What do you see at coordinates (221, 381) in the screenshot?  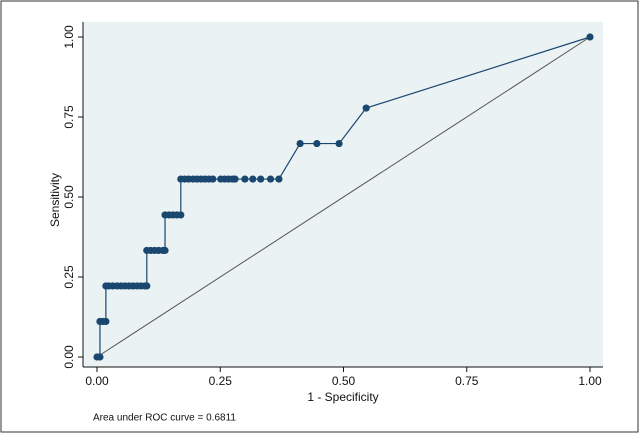 I see `x-tick-label: 0.25` at bounding box center [221, 381].